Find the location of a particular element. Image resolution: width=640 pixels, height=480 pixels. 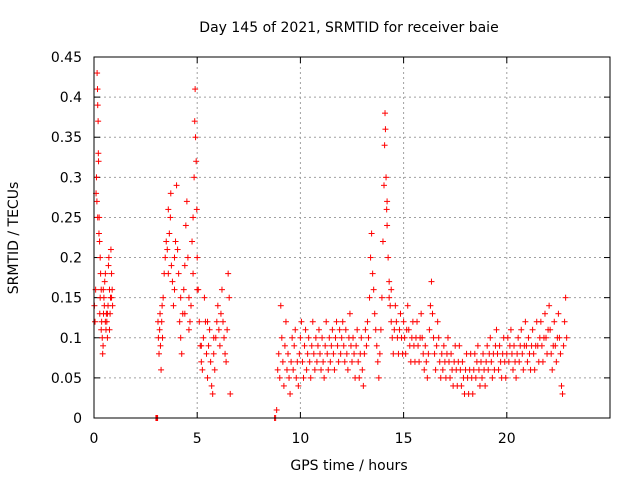

y-tick-label: 0.45 is located at coordinates (66, 58).